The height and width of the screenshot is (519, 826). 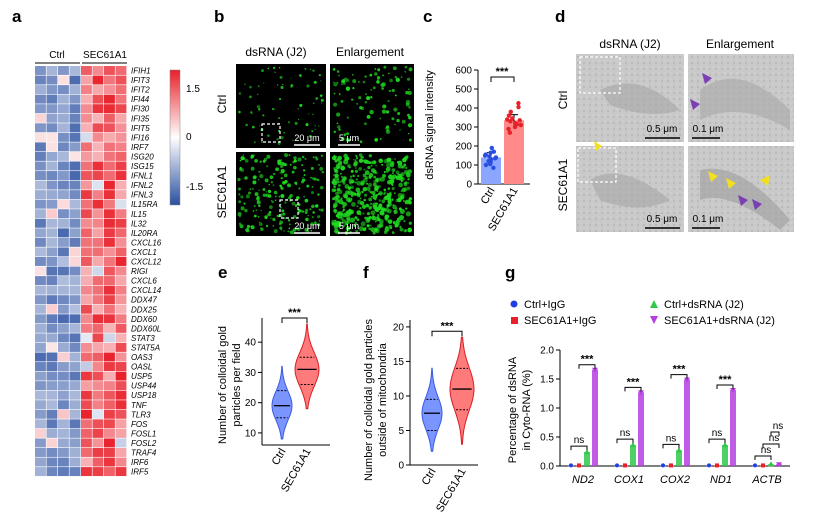 I want to click on heatmap-gene-label: USP5, so click(x=141, y=376).